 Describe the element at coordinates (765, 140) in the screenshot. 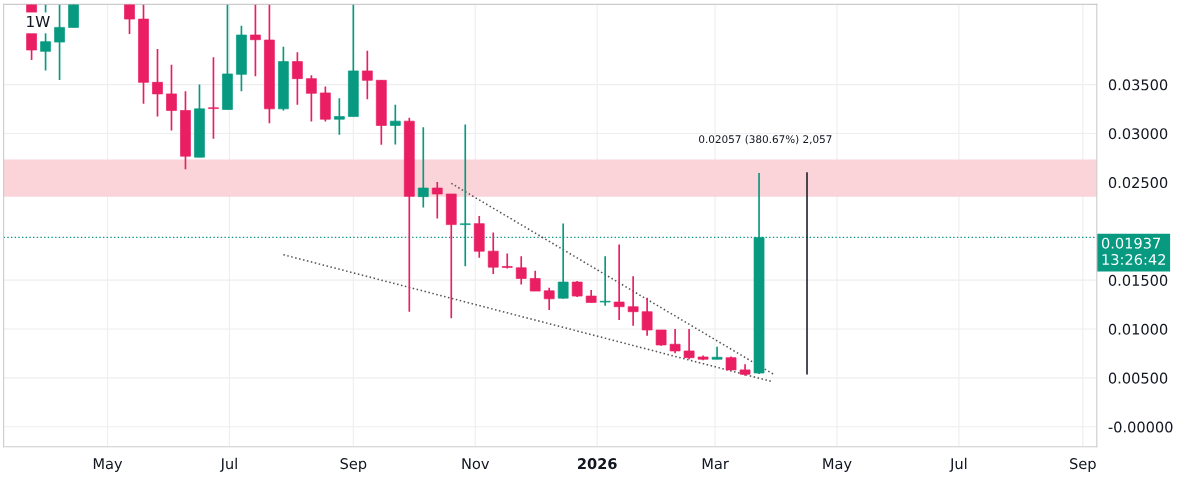

I see `annotation: 0.02057 (380.67%) 2,057` at that location.